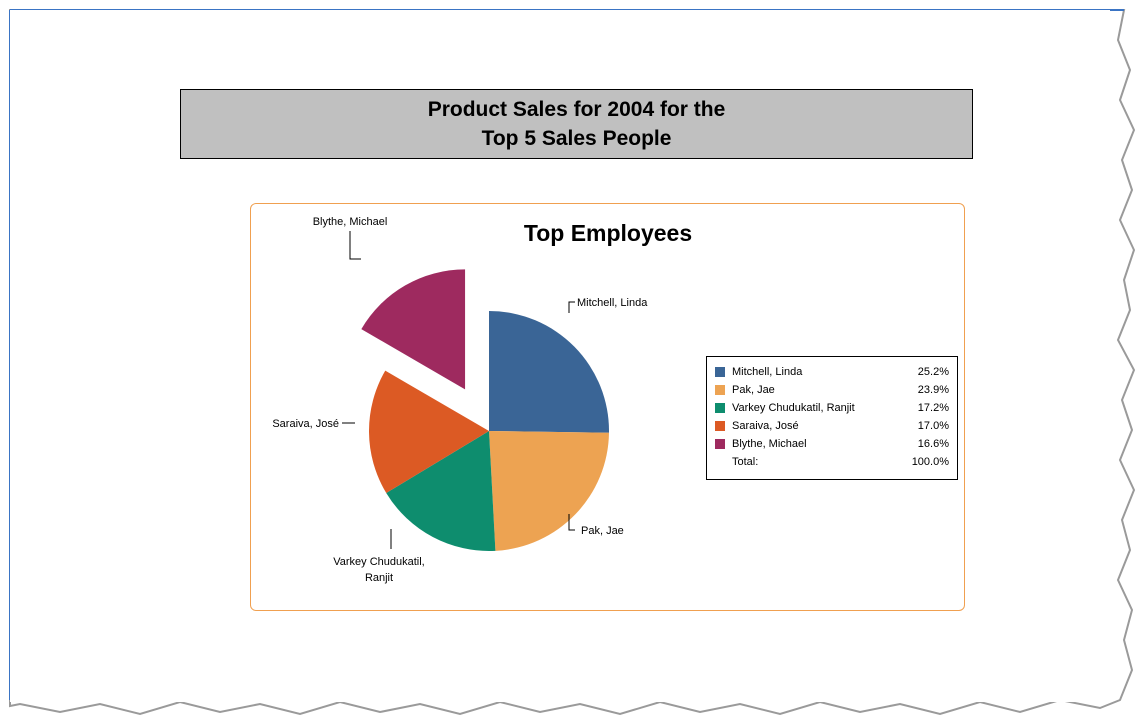 This screenshot has width=1140, height=724. What do you see at coordinates (769, 444) in the screenshot?
I see `legend-name: Blythe, Michael` at bounding box center [769, 444].